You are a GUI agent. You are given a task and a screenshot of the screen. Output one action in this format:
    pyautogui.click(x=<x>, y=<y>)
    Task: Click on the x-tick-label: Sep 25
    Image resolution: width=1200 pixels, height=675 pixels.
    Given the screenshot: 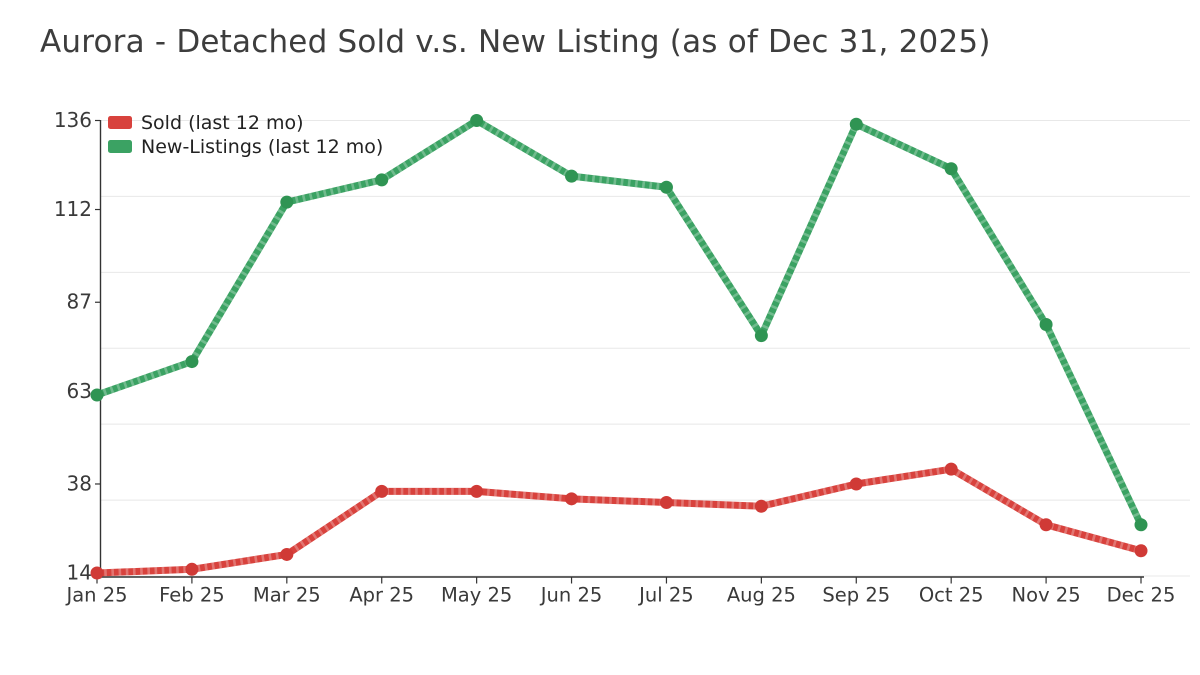 What is the action you would take?
    pyautogui.click(x=856, y=595)
    